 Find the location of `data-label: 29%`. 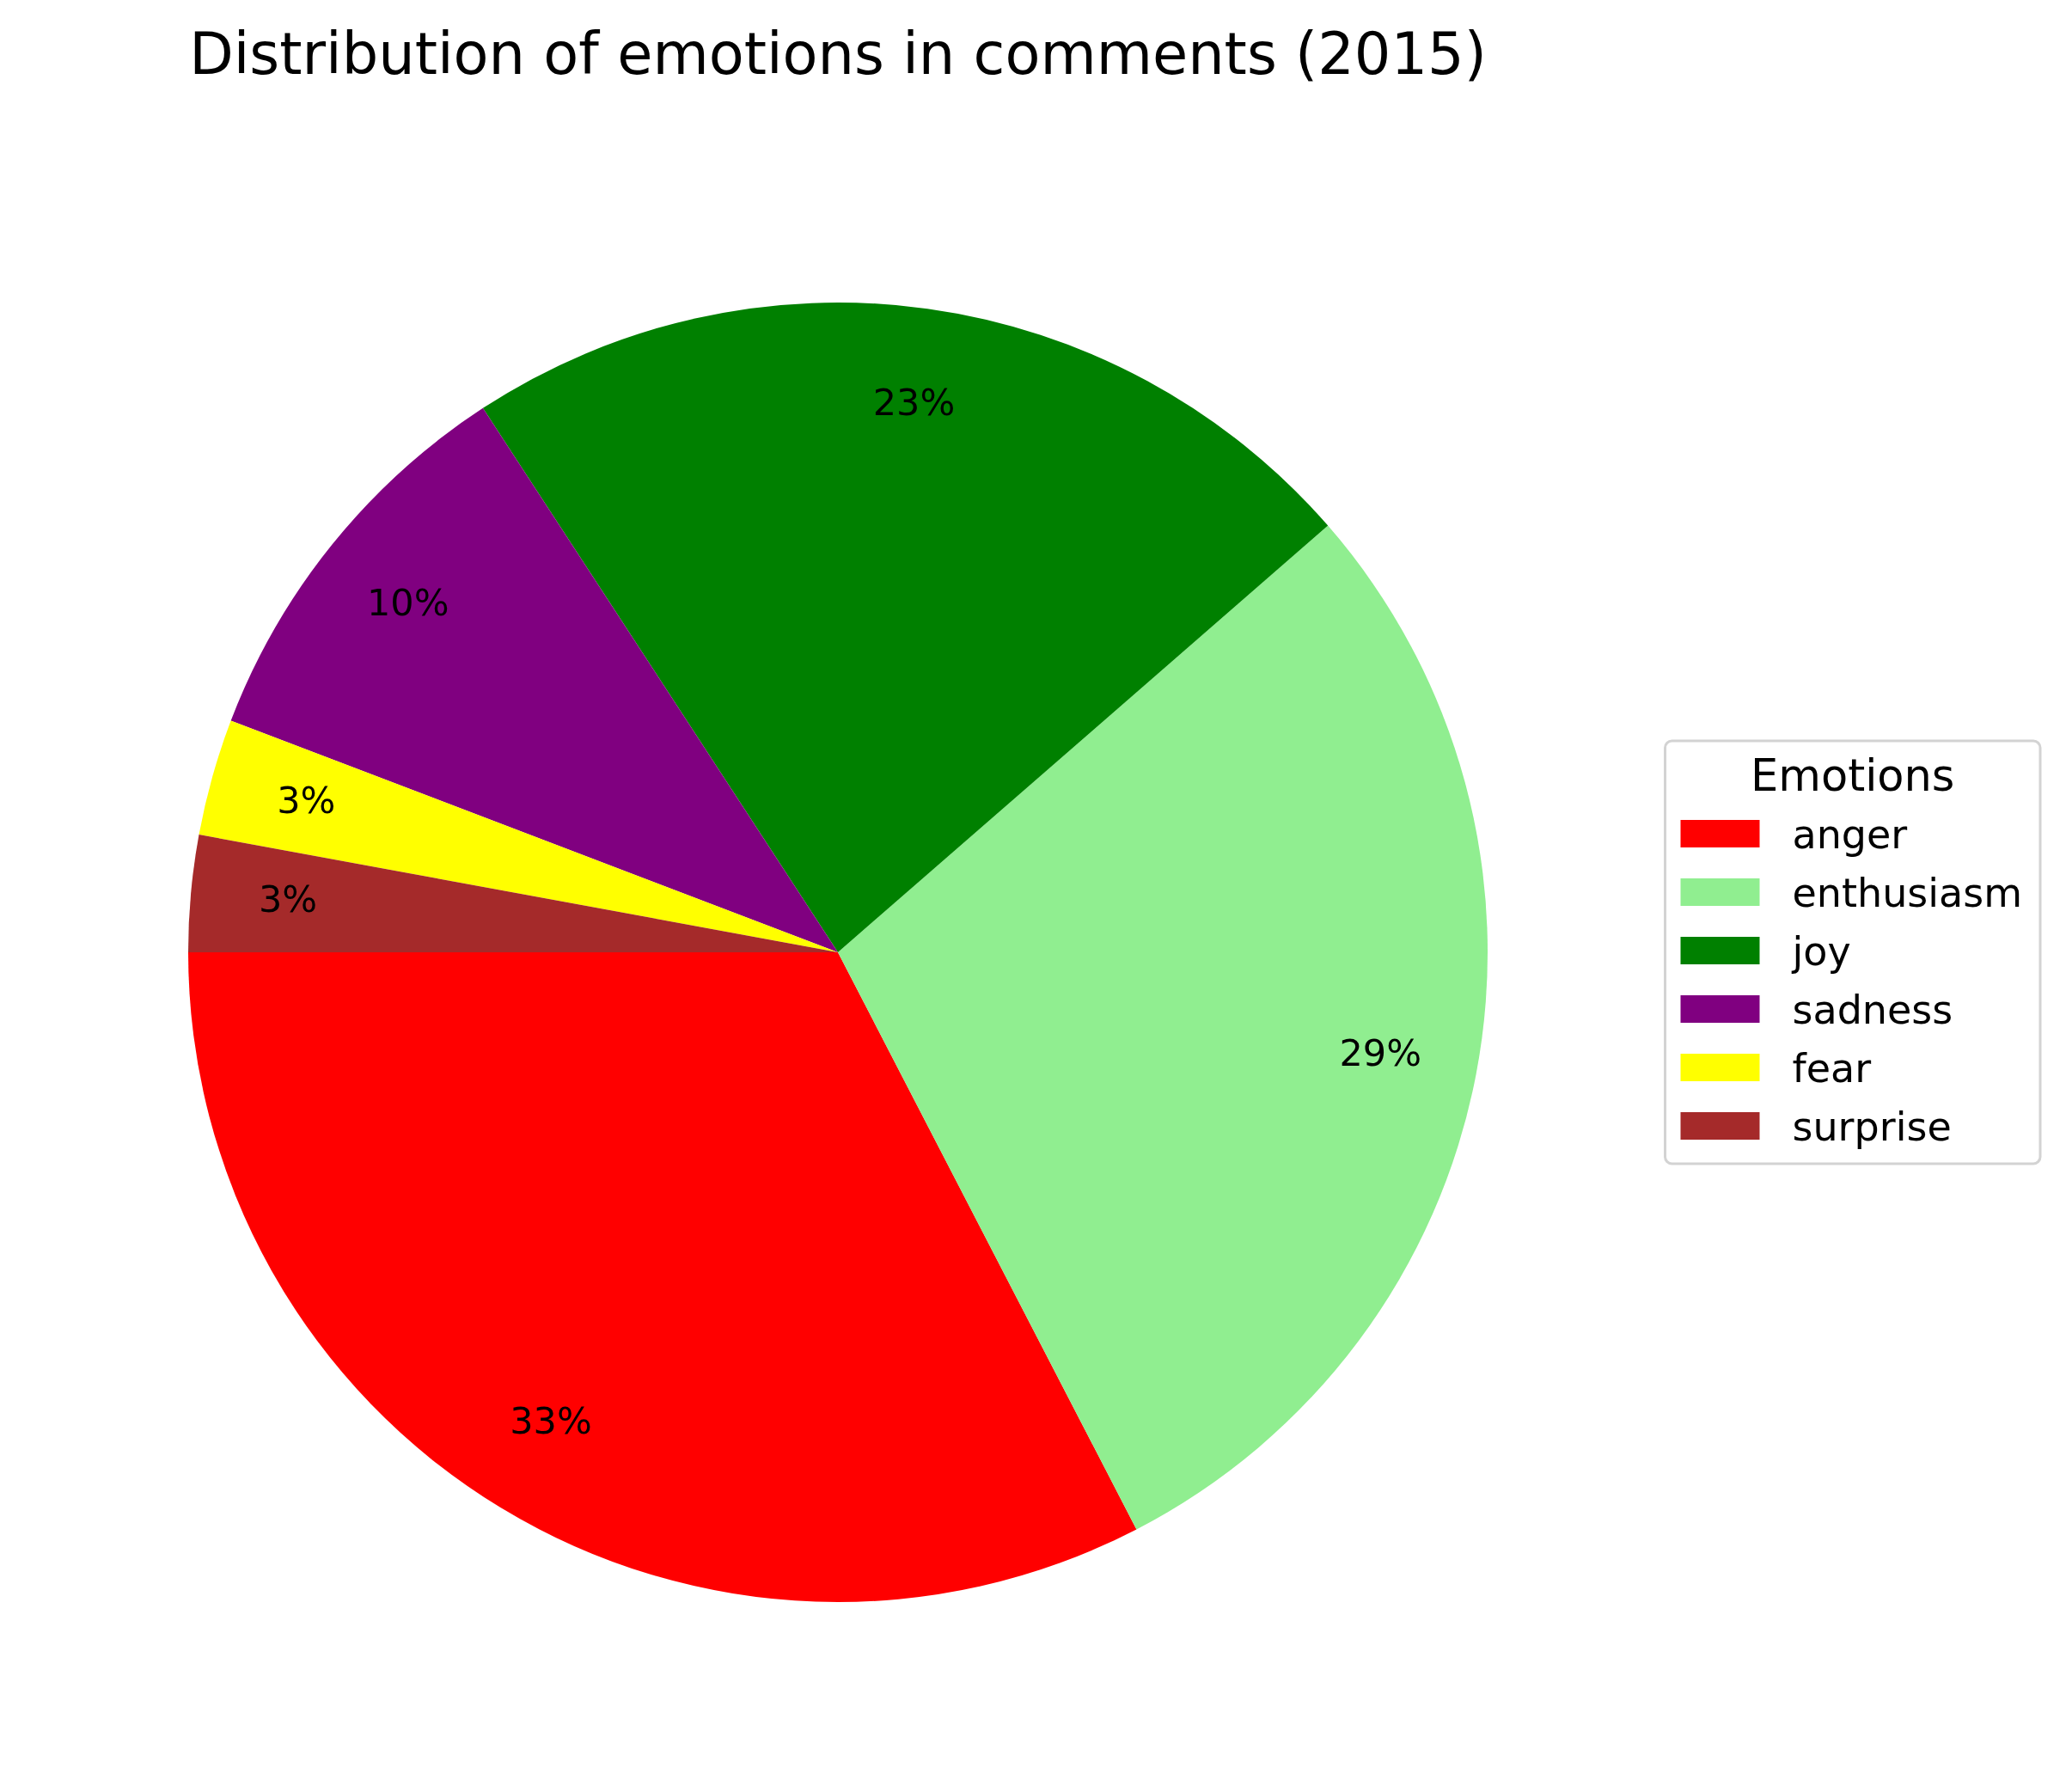

data-label: 29% is located at coordinates (1380, 1052).